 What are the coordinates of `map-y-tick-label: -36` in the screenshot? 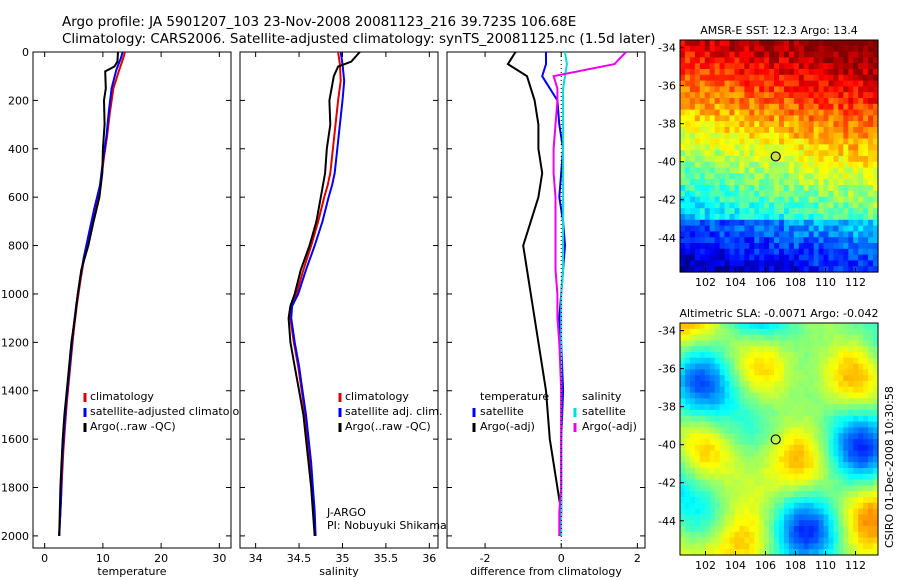 It's located at (667, 369).